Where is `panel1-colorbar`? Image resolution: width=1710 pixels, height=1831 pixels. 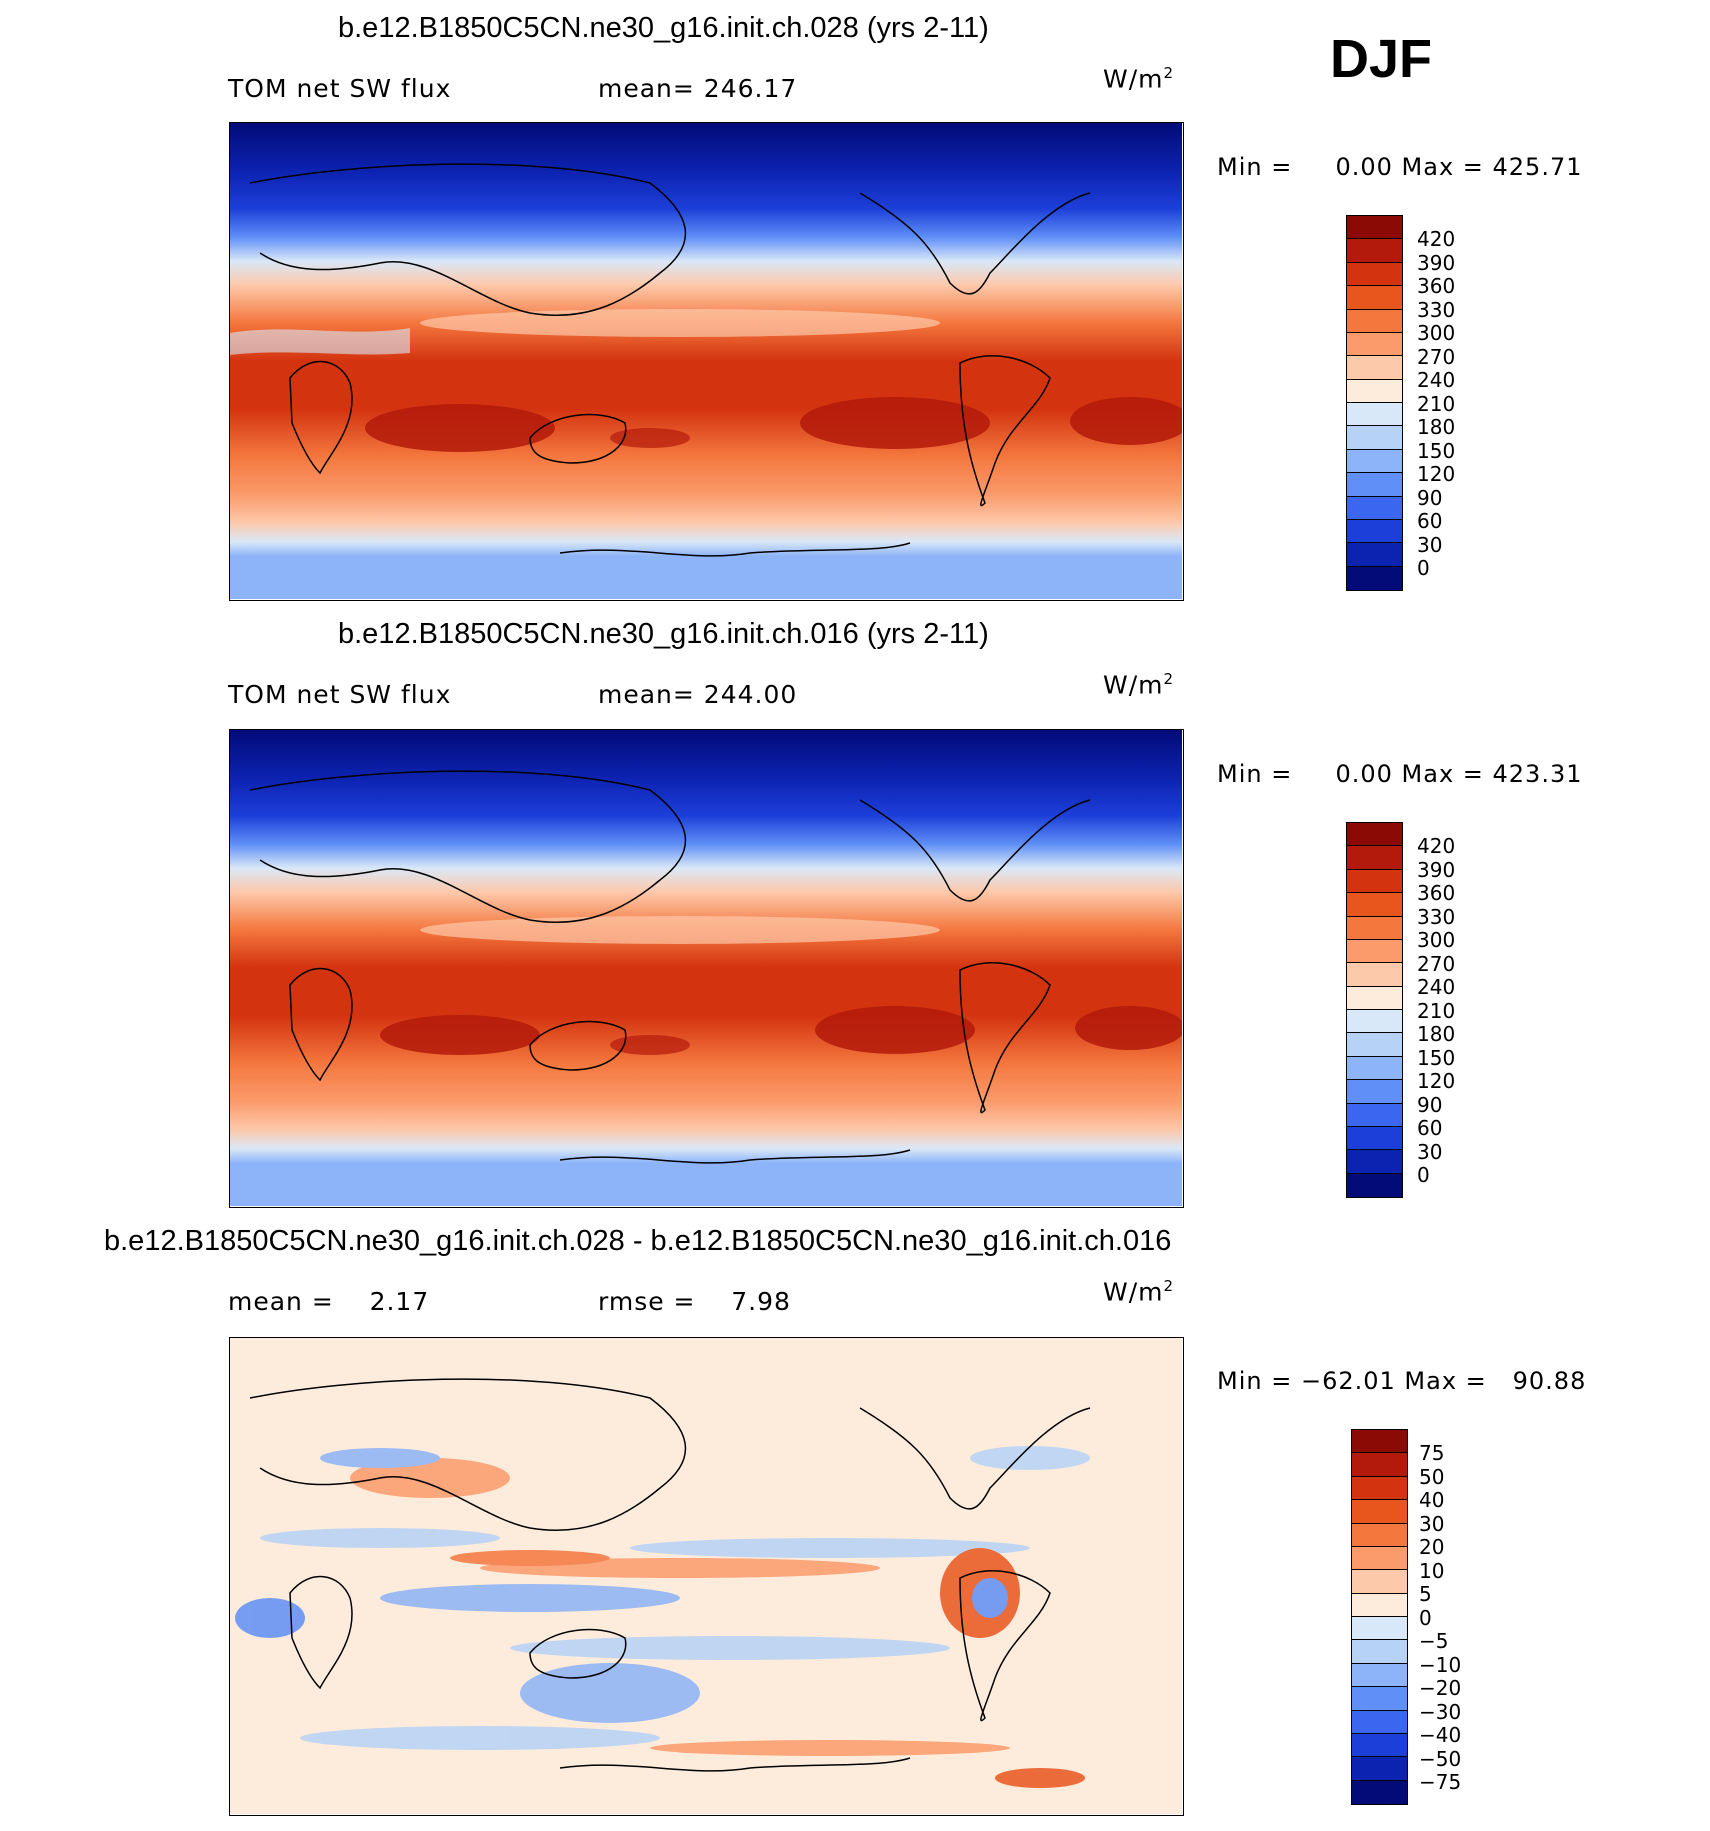 panel1-colorbar is located at coordinates (1374, 403).